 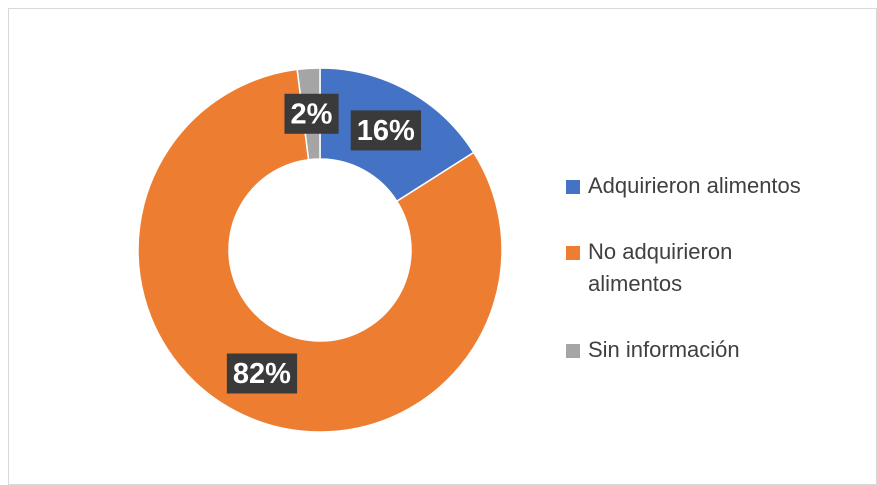 I want to click on data-label-text: 82%, so click(x=262, y=374).